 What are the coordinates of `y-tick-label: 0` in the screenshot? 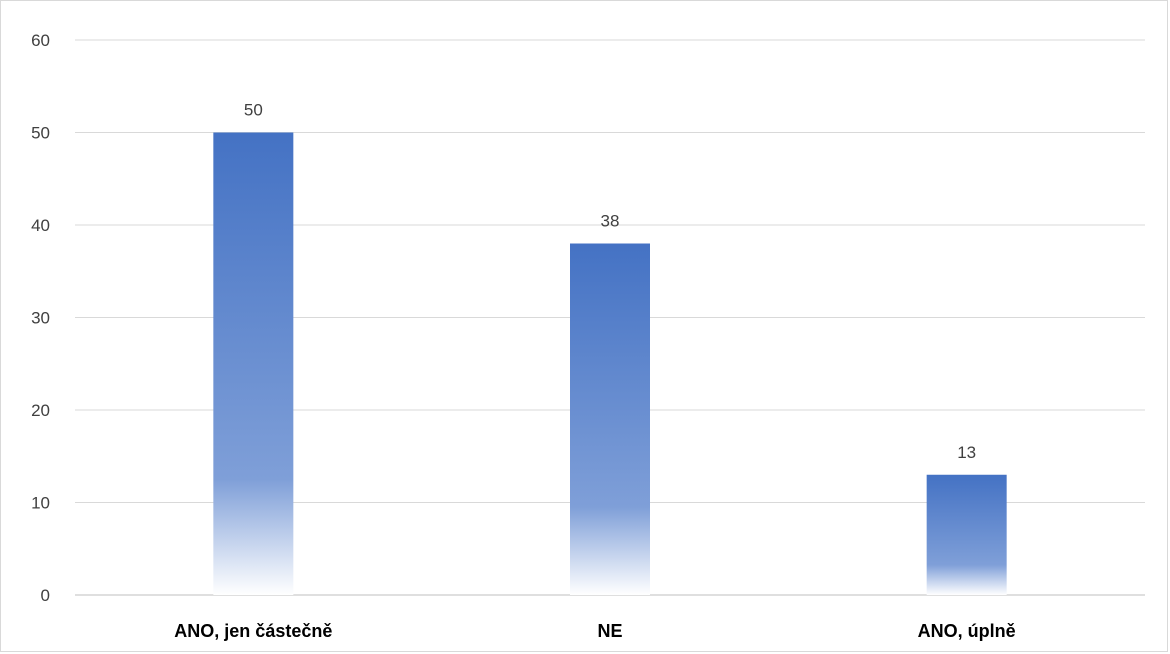 It's located at (45, 595).